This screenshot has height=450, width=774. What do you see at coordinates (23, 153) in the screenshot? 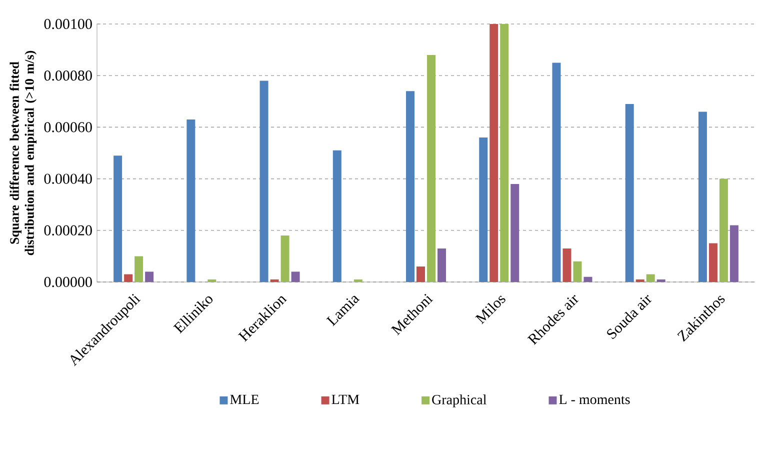
I see `y-axis-title: Square difference between fitted distribution and empirical (>10 m/s)` at bounding box center [23, 153].